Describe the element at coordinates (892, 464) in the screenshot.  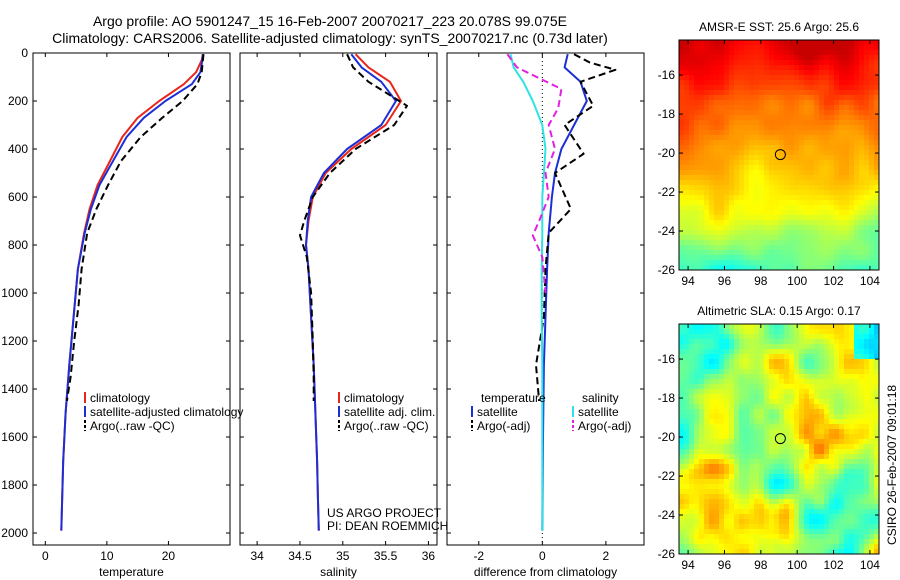
I see `timestamp-label: CSIRO 26-Feb-2007 09:01:18` at that location.